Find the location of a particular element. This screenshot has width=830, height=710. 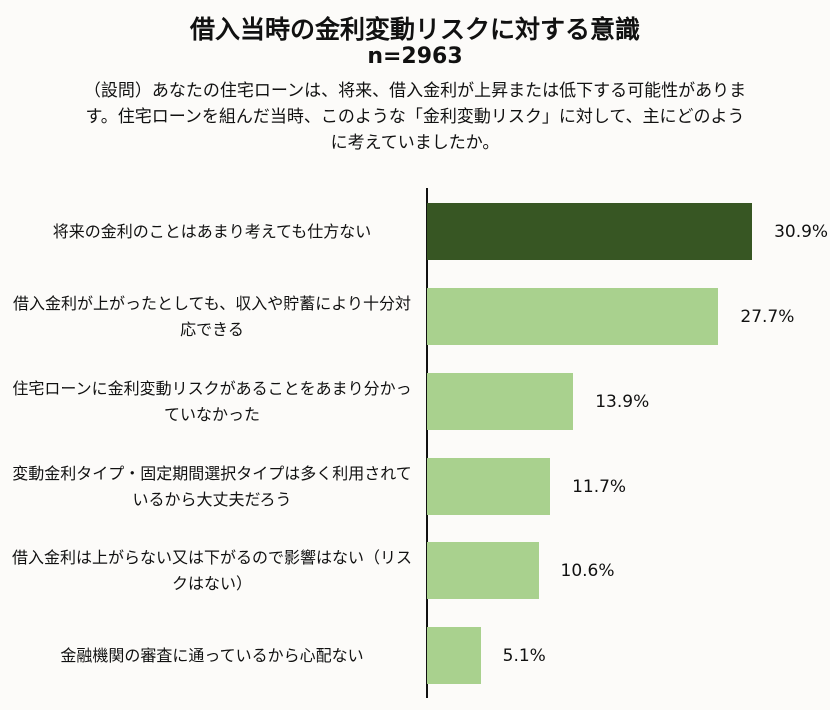

bar-row: 住宅ローンに金利変動リスクがあることをあまり分かっていなかった 13.9% is located at coordinates (415, 401).